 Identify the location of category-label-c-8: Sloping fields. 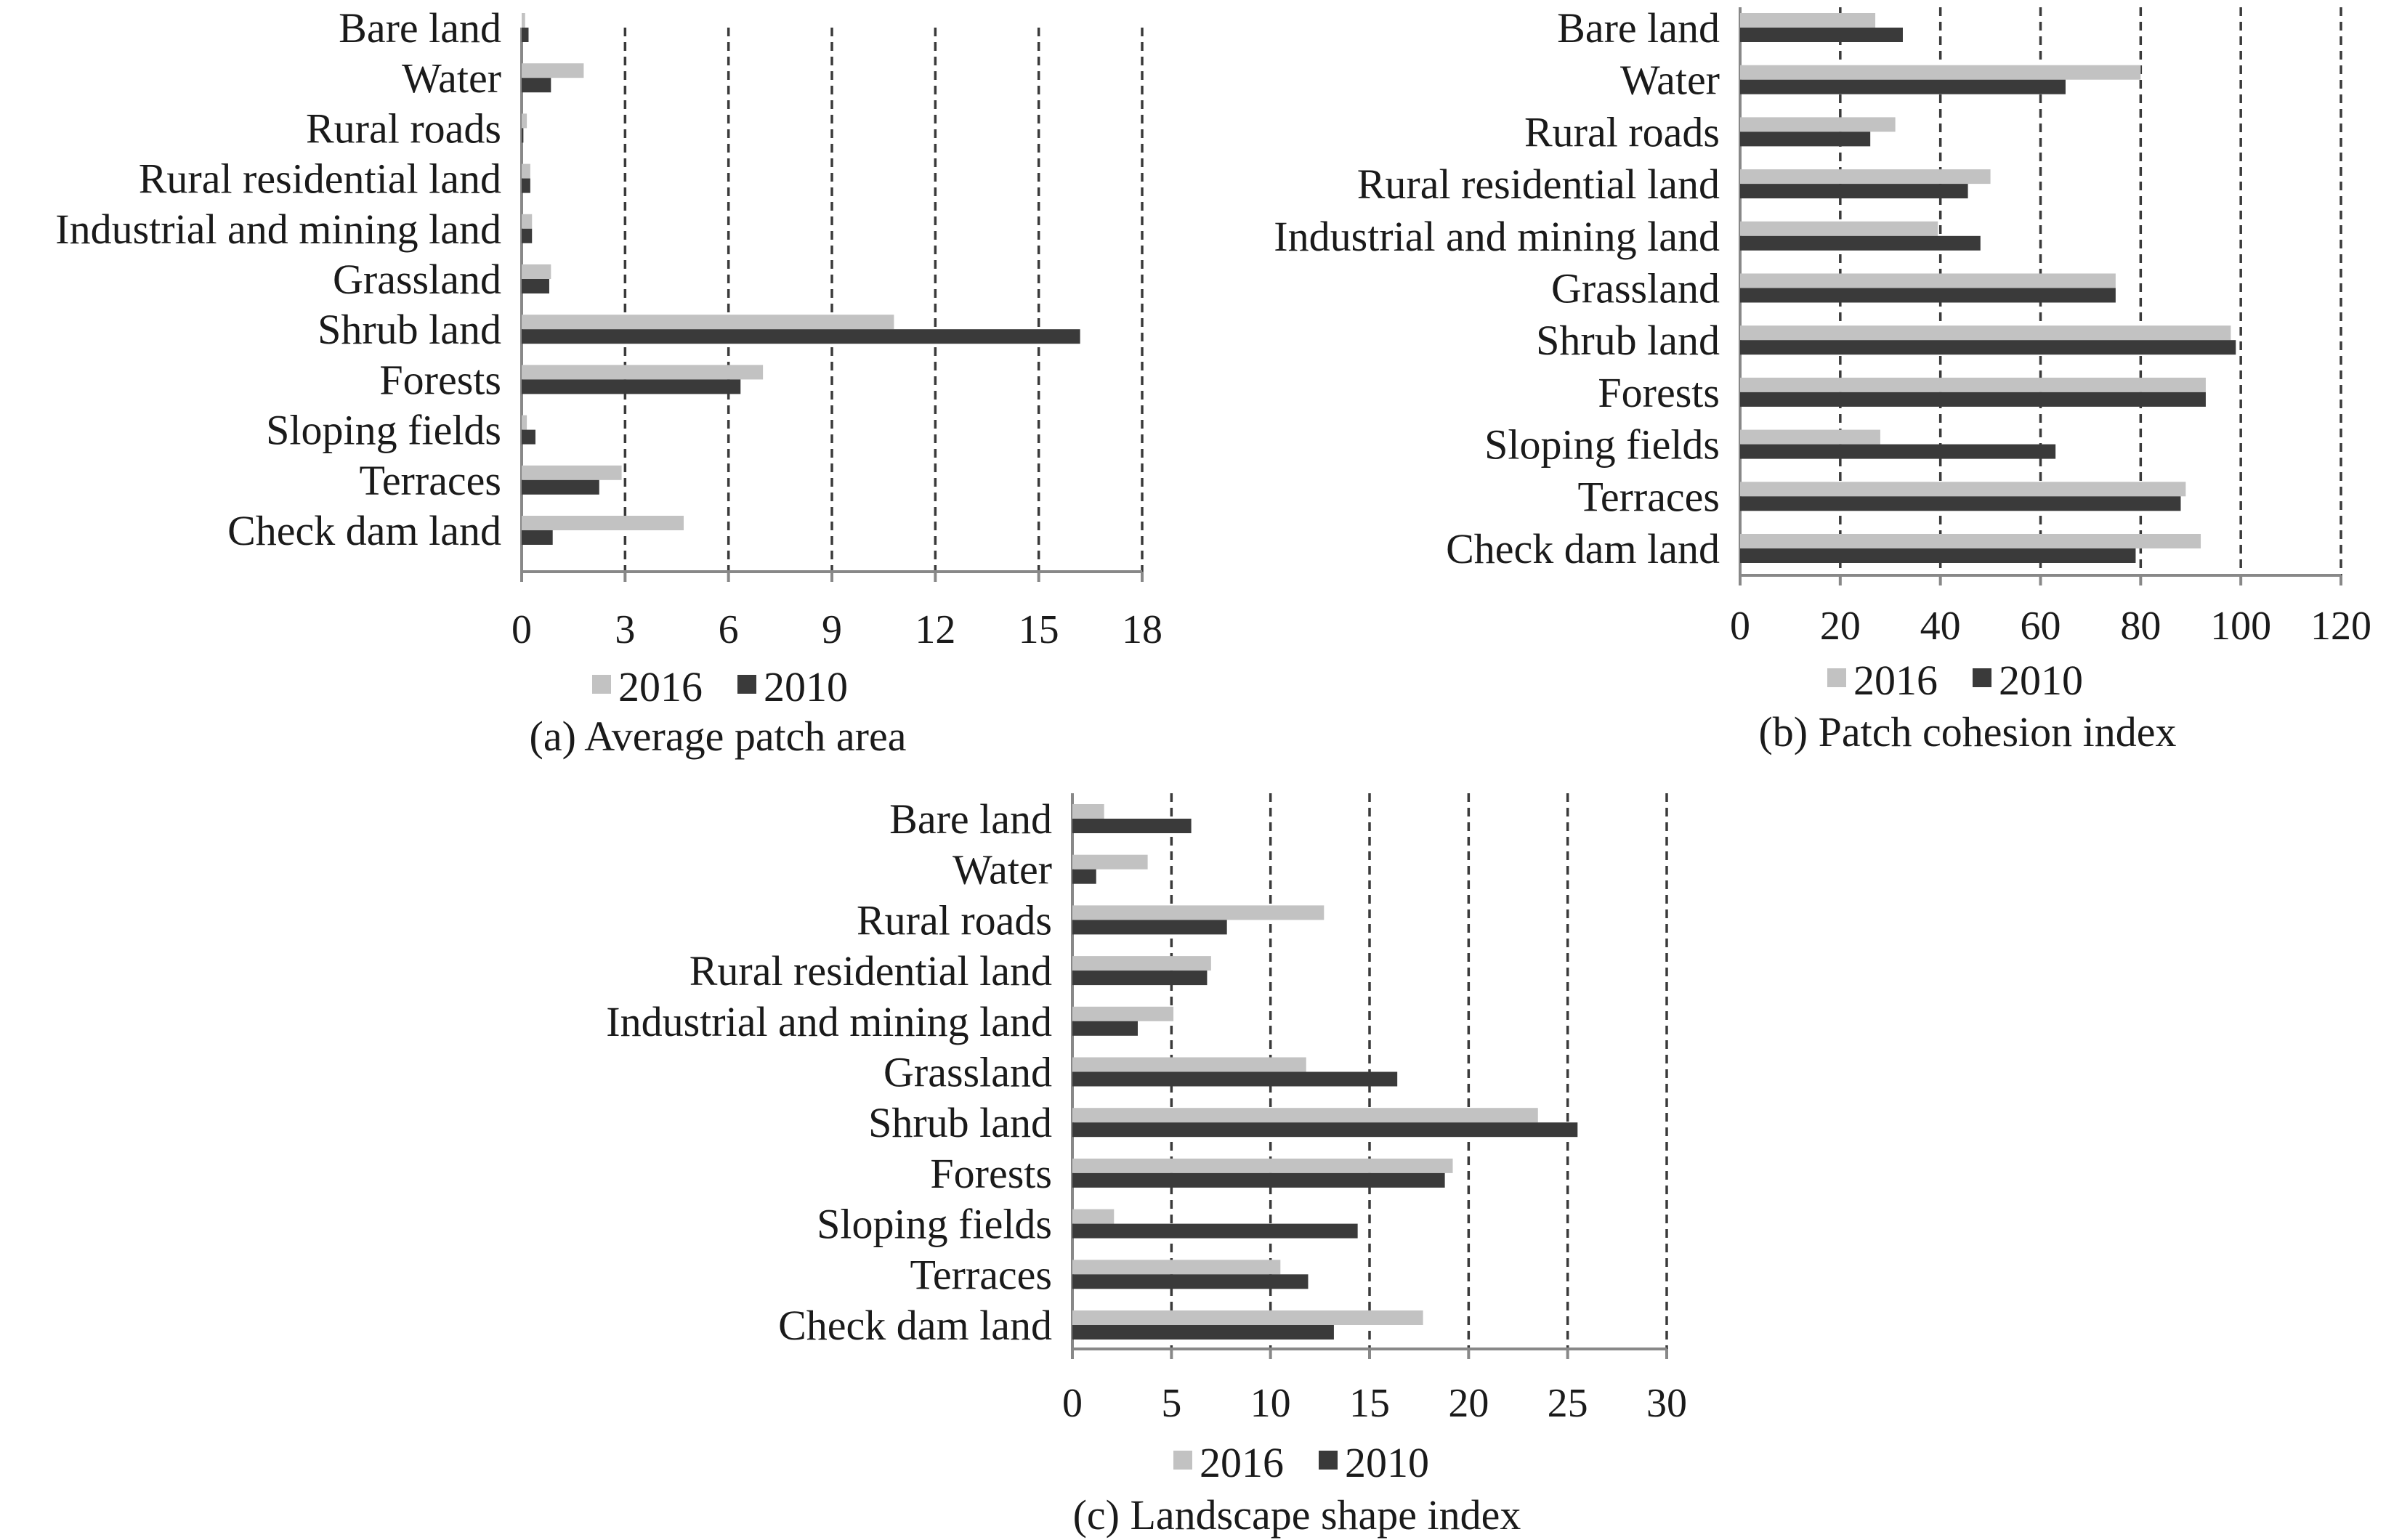
(935, 1224).